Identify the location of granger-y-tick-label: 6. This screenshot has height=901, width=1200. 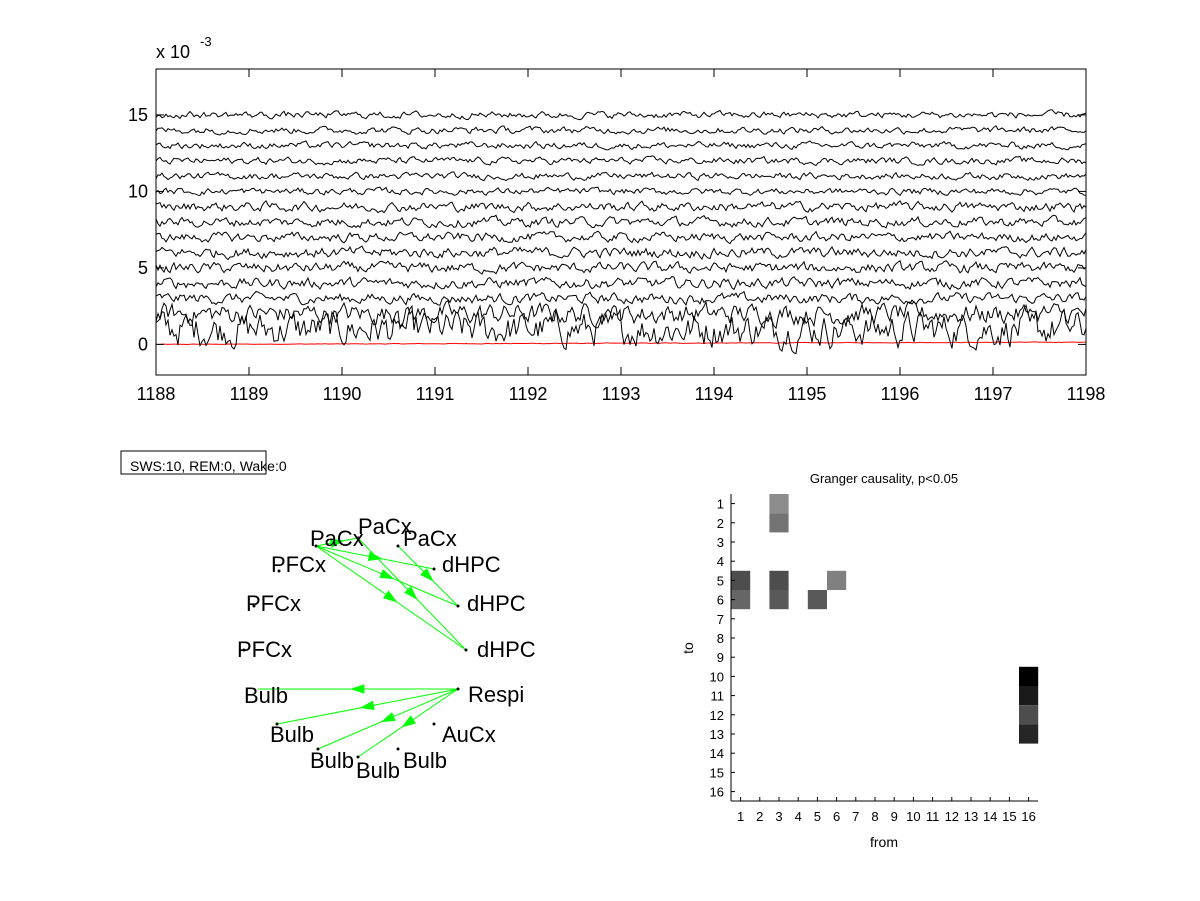
(720, 600).